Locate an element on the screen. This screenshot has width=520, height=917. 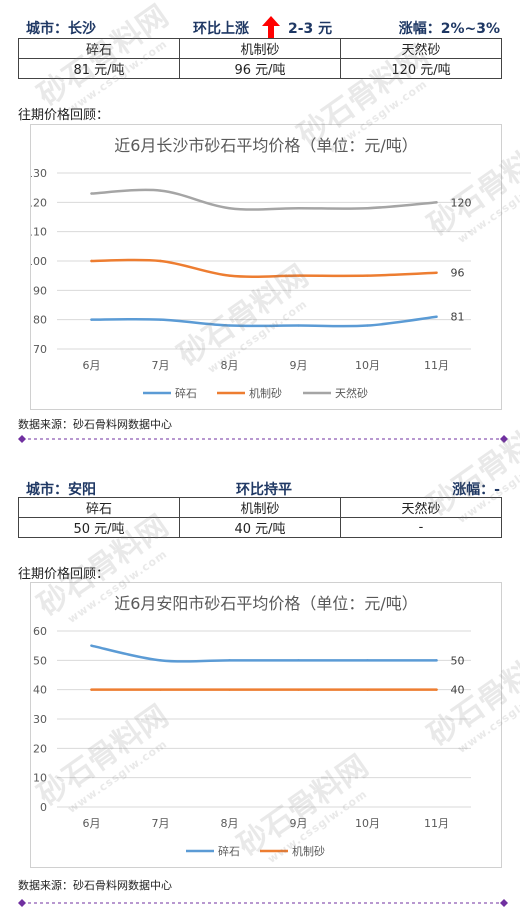
legend-label: 天然砂 is located at coordinates (351, 393).